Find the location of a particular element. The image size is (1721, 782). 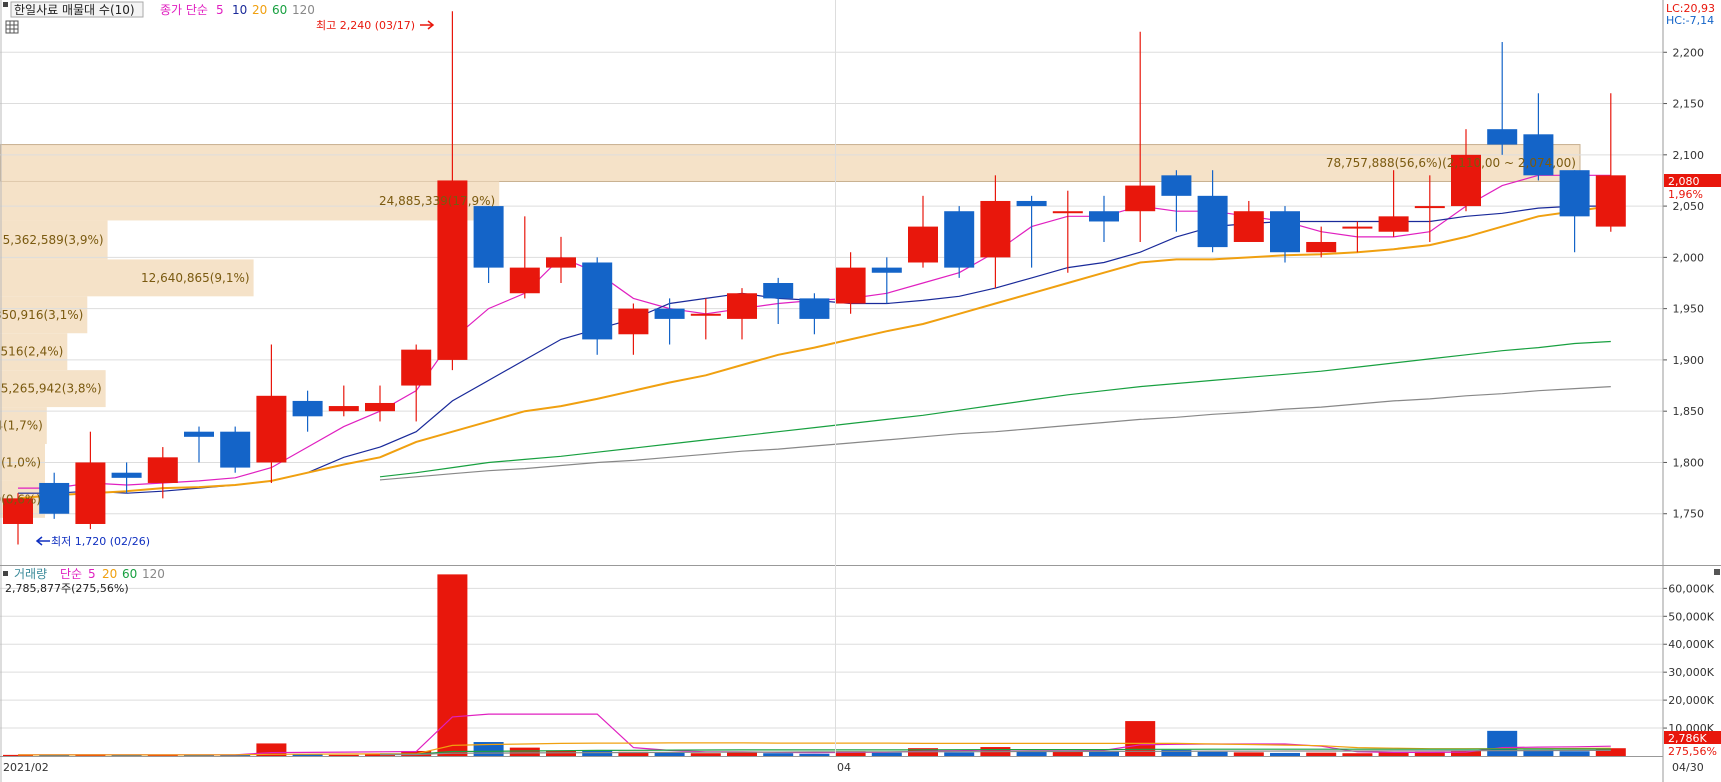

current-volume-tag is located at coordinates (1692, 737).